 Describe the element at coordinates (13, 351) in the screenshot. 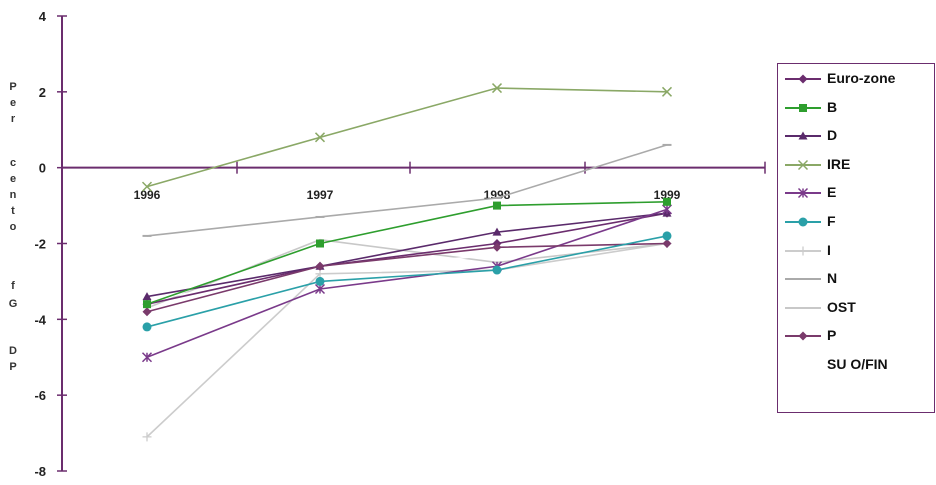

I see `y-axis-label-char: D` at that location.